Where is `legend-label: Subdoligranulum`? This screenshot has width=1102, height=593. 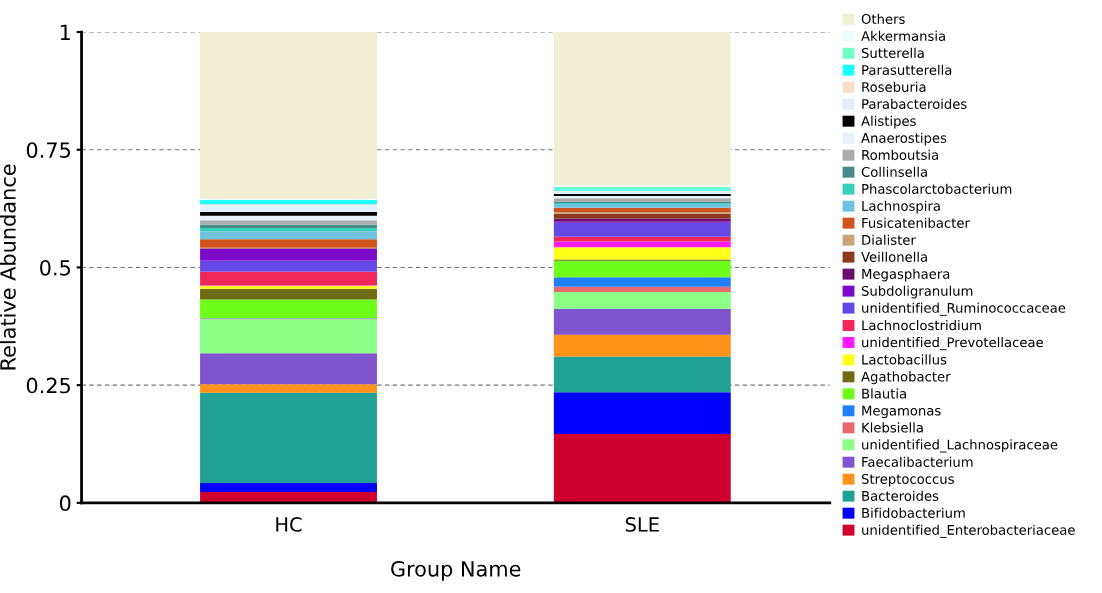
legend-label: Subdoligranulum is located at coordinates (917, 292).